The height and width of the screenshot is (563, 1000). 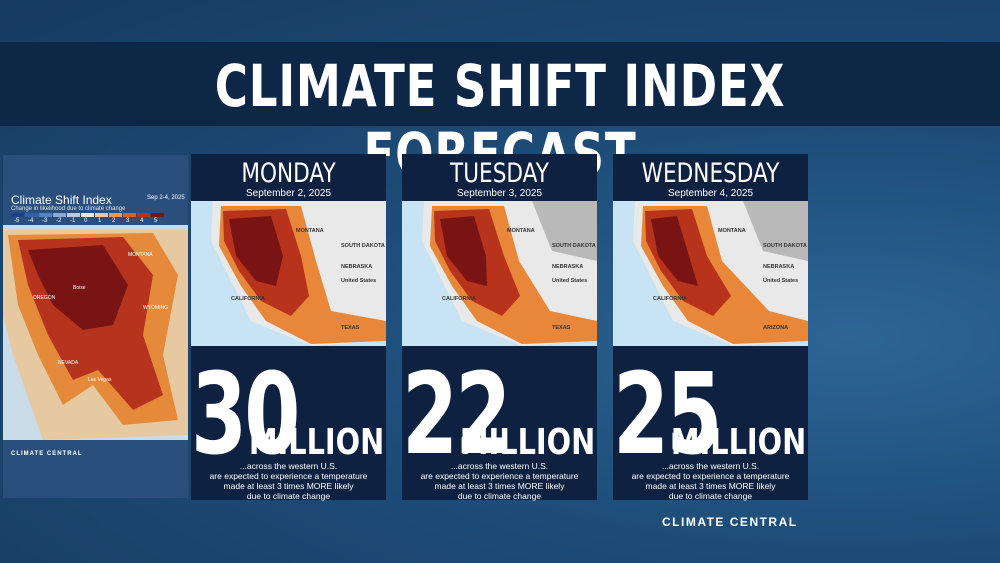 What do you see at coordinates (156, 221) in the screenshot?
I see `legend-label: 5` at bounding box center [156, 221].